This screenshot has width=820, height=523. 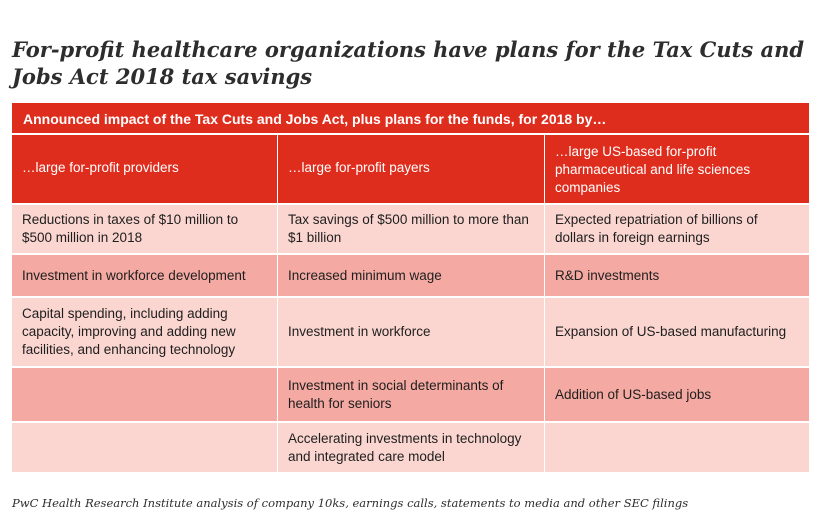 What do you see at coordinates (144, 169) in the screenshot?
I see `column-header-providers: …large for-profit providers` at bounding box center [144, 169].